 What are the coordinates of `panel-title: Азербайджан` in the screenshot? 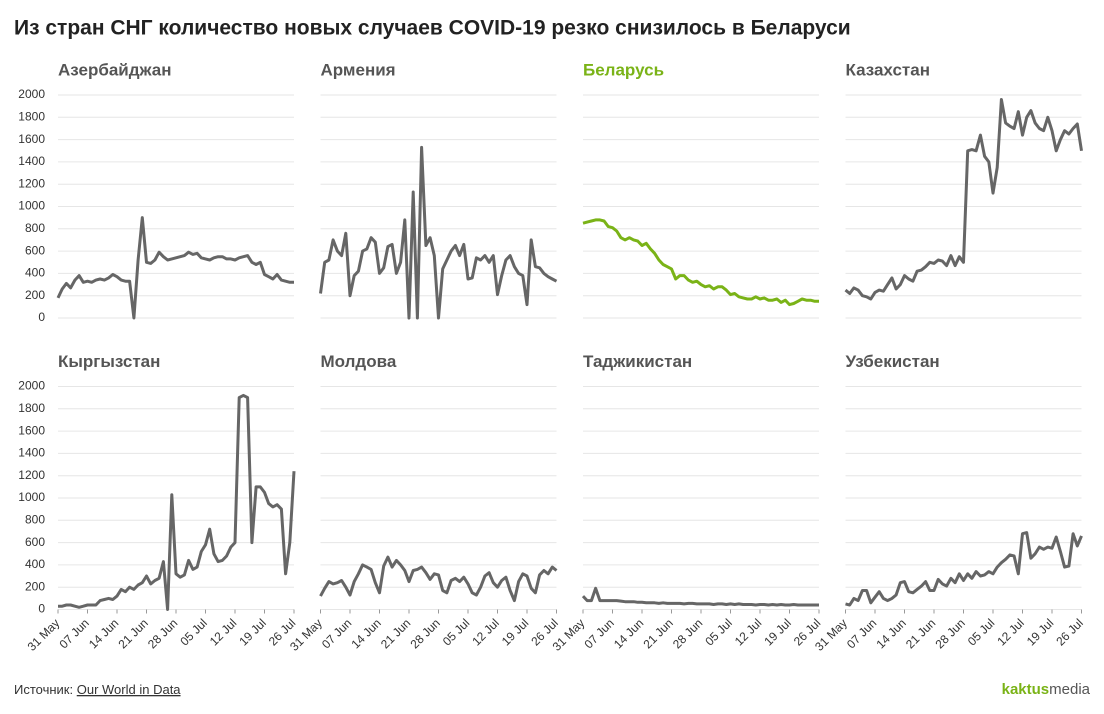 It's located at (115, 69).